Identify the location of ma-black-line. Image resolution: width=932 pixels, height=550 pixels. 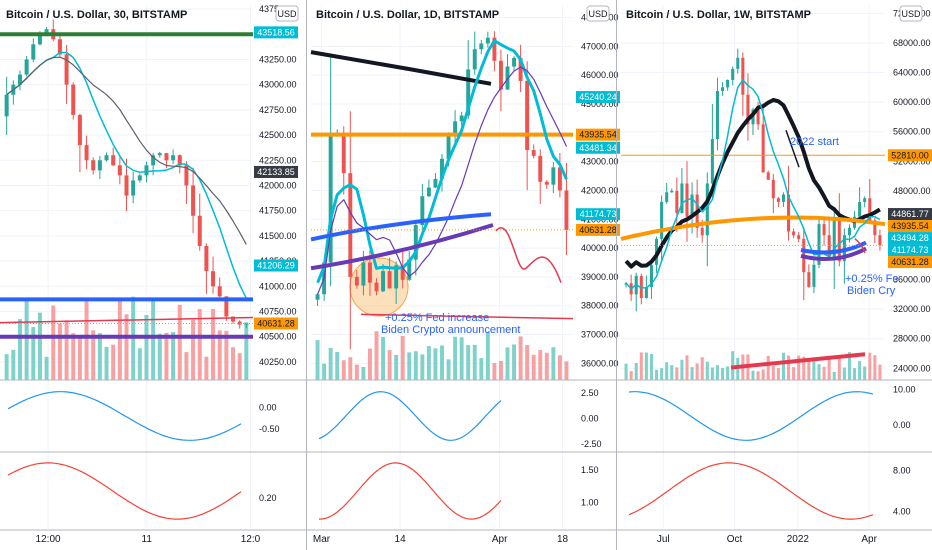
(401, 68).